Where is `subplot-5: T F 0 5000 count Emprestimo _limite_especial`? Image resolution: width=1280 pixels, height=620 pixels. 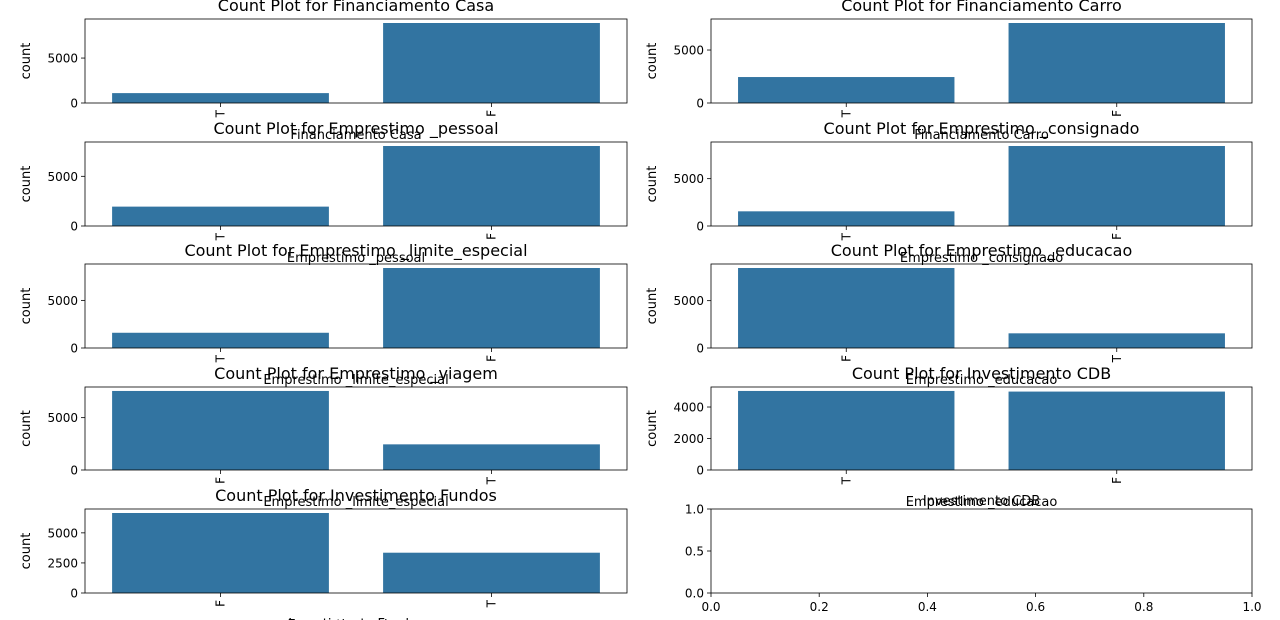 subplot-5: T F 0 5000 count Emprestimo _limite_especial is located at coordinates (323, 325).